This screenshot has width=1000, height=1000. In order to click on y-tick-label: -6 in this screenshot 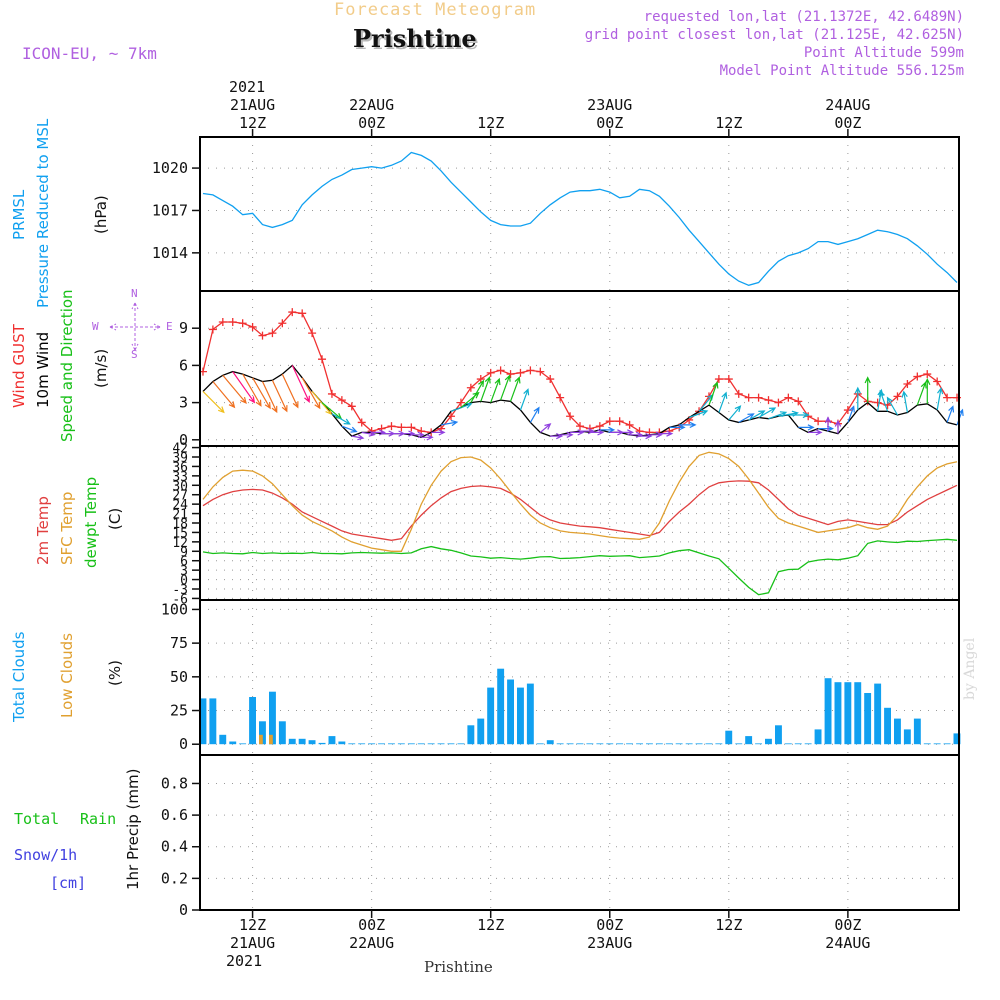, I will do `click(180, 599)`.